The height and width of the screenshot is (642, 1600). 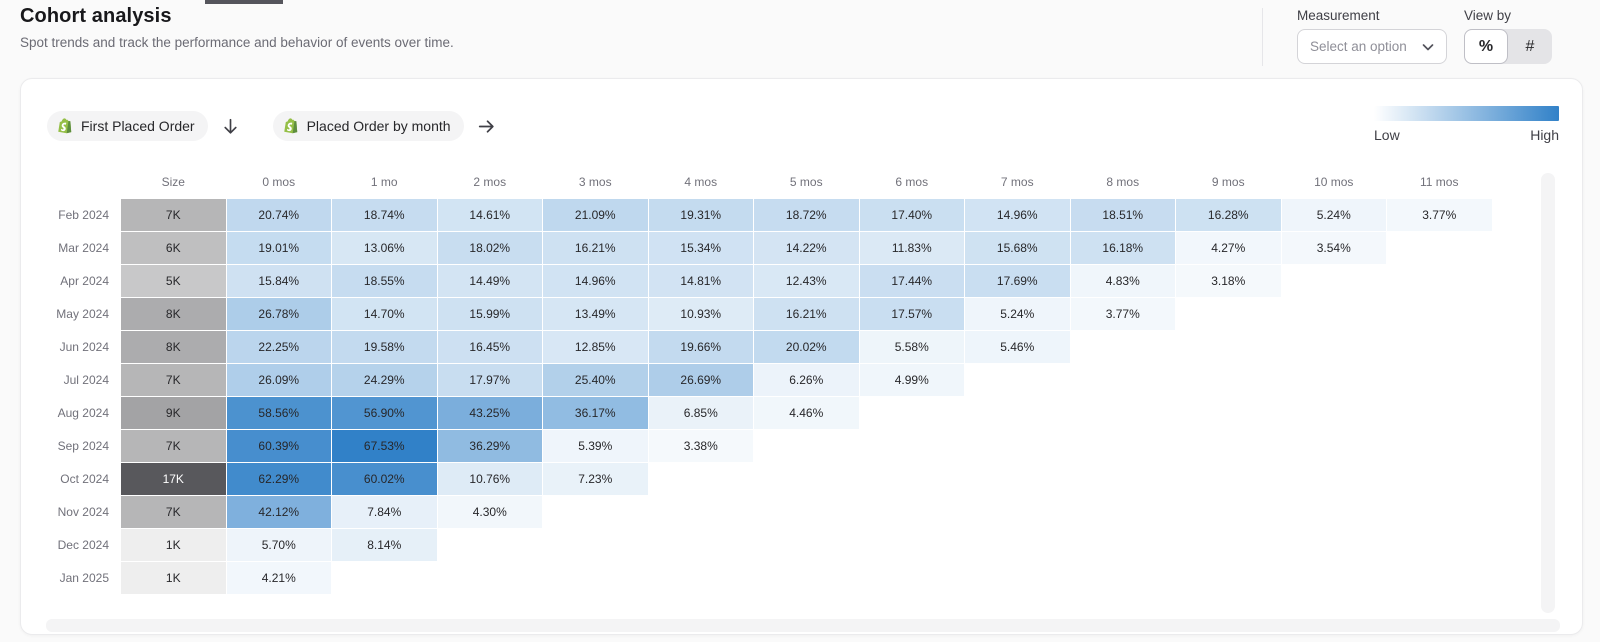 I want to click on view-by-count-button: #, so click(x=1530, y=46).